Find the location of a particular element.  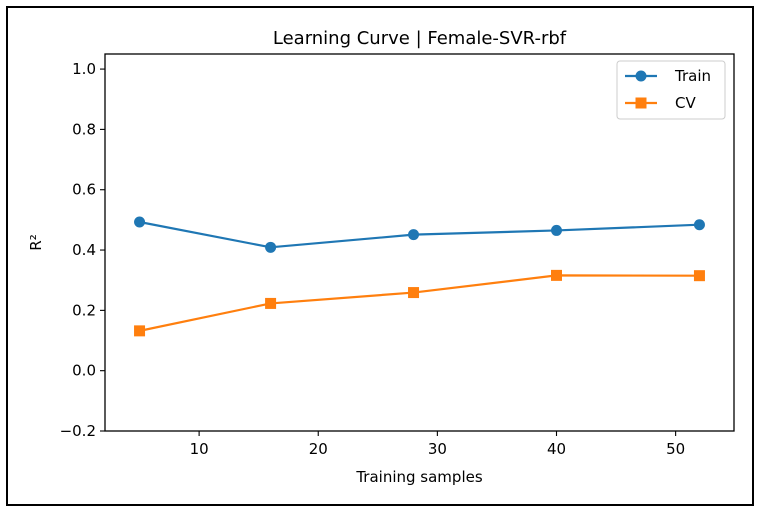

y-axis: −0.2 0.0 0.2 0.4 0.6 0.8 1.0 is located at coordinates (82, 250).